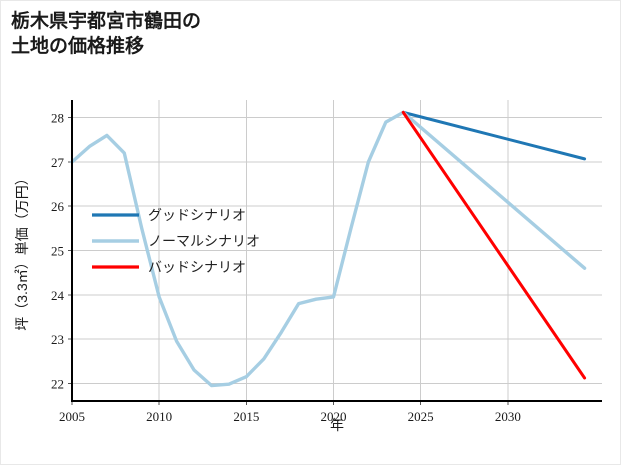  Describe the element at coordinates (508, 416) in the screenshot. I see `x-tick-label: 2030` at that location.